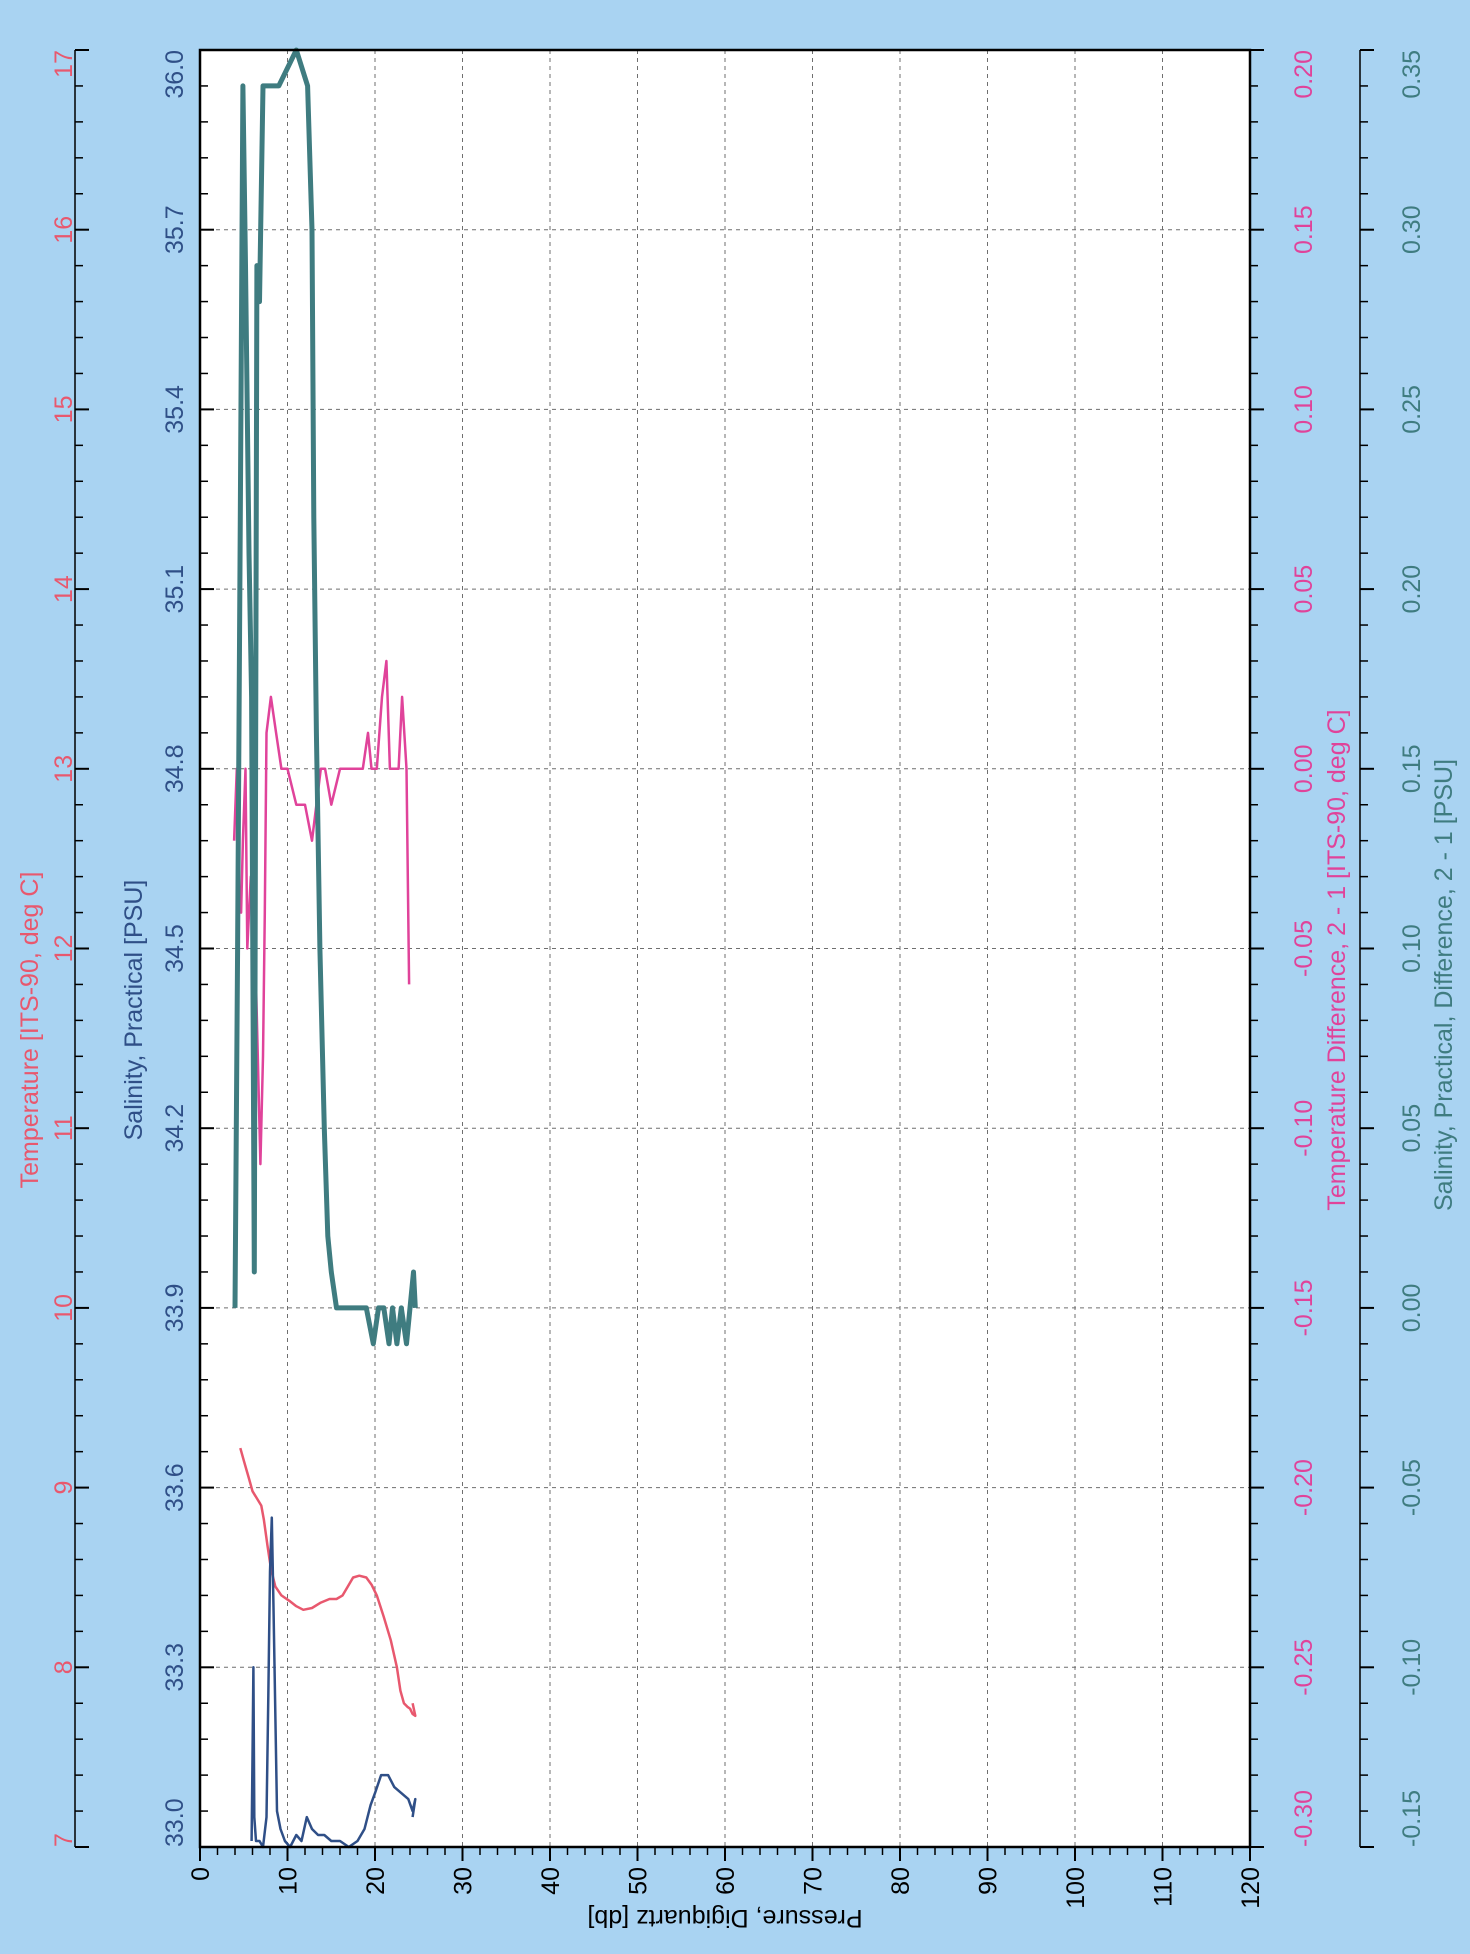  I want to click on salinity-axis-title: Salinity, Practical [PSU], so click(134, 1010).